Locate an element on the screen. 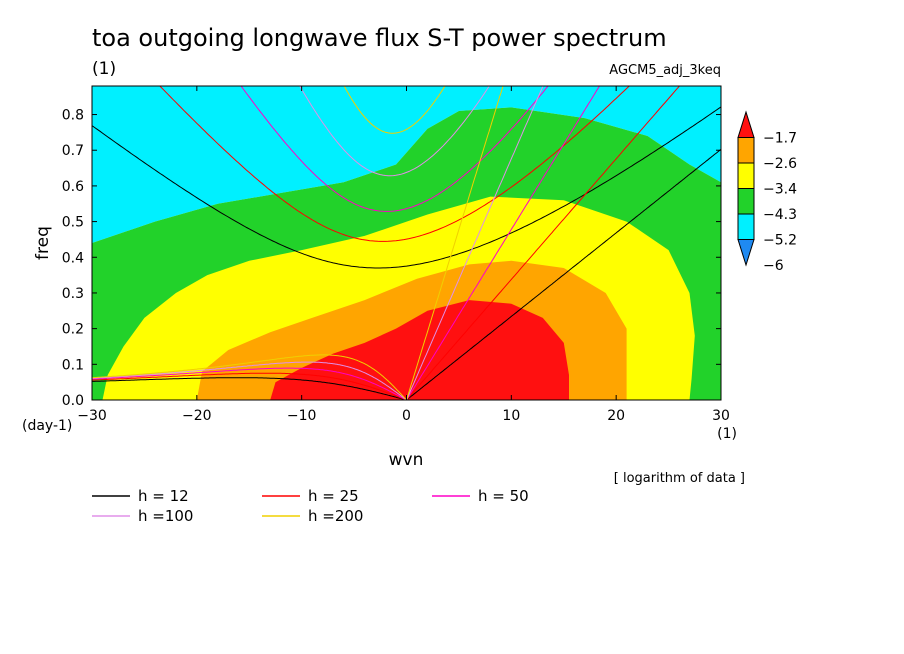 This screenshot has height=654, width=904. legend-label: h =100 is located at coordinates (165, 516).